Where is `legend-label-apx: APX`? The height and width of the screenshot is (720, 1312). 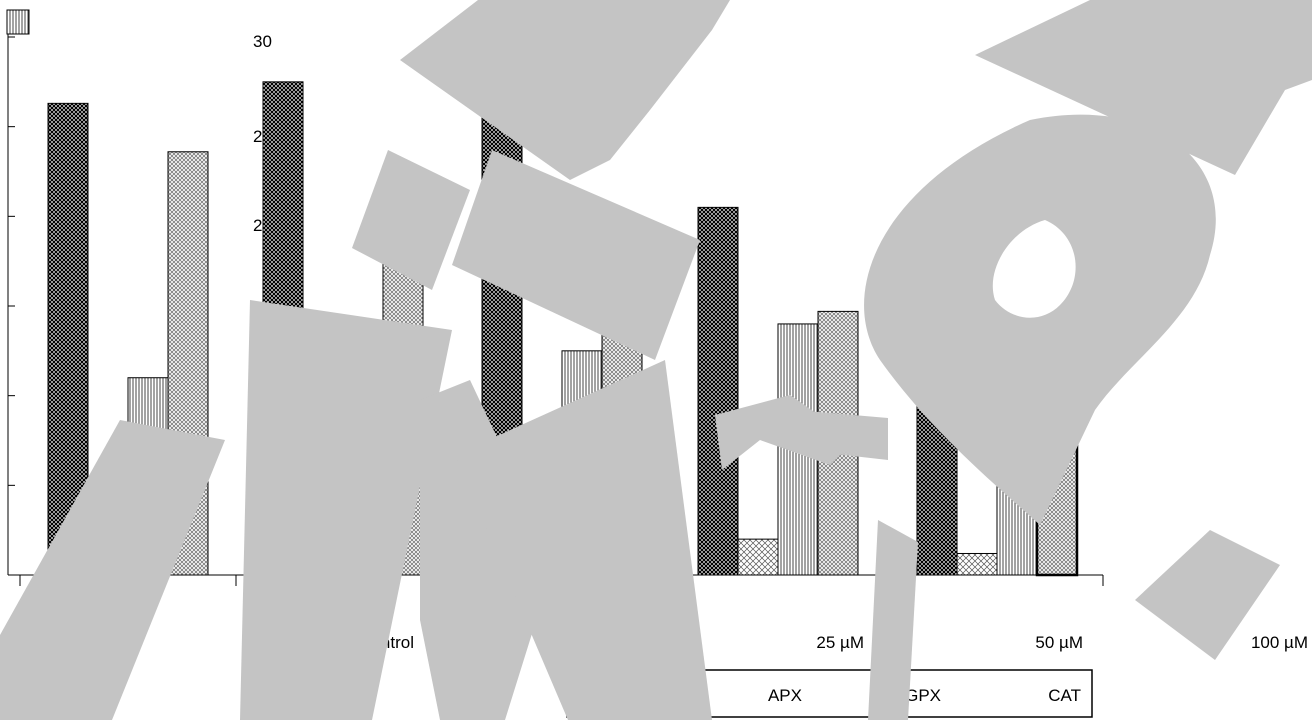
legend-label-apx: APX is located at coordinates (785, 695).